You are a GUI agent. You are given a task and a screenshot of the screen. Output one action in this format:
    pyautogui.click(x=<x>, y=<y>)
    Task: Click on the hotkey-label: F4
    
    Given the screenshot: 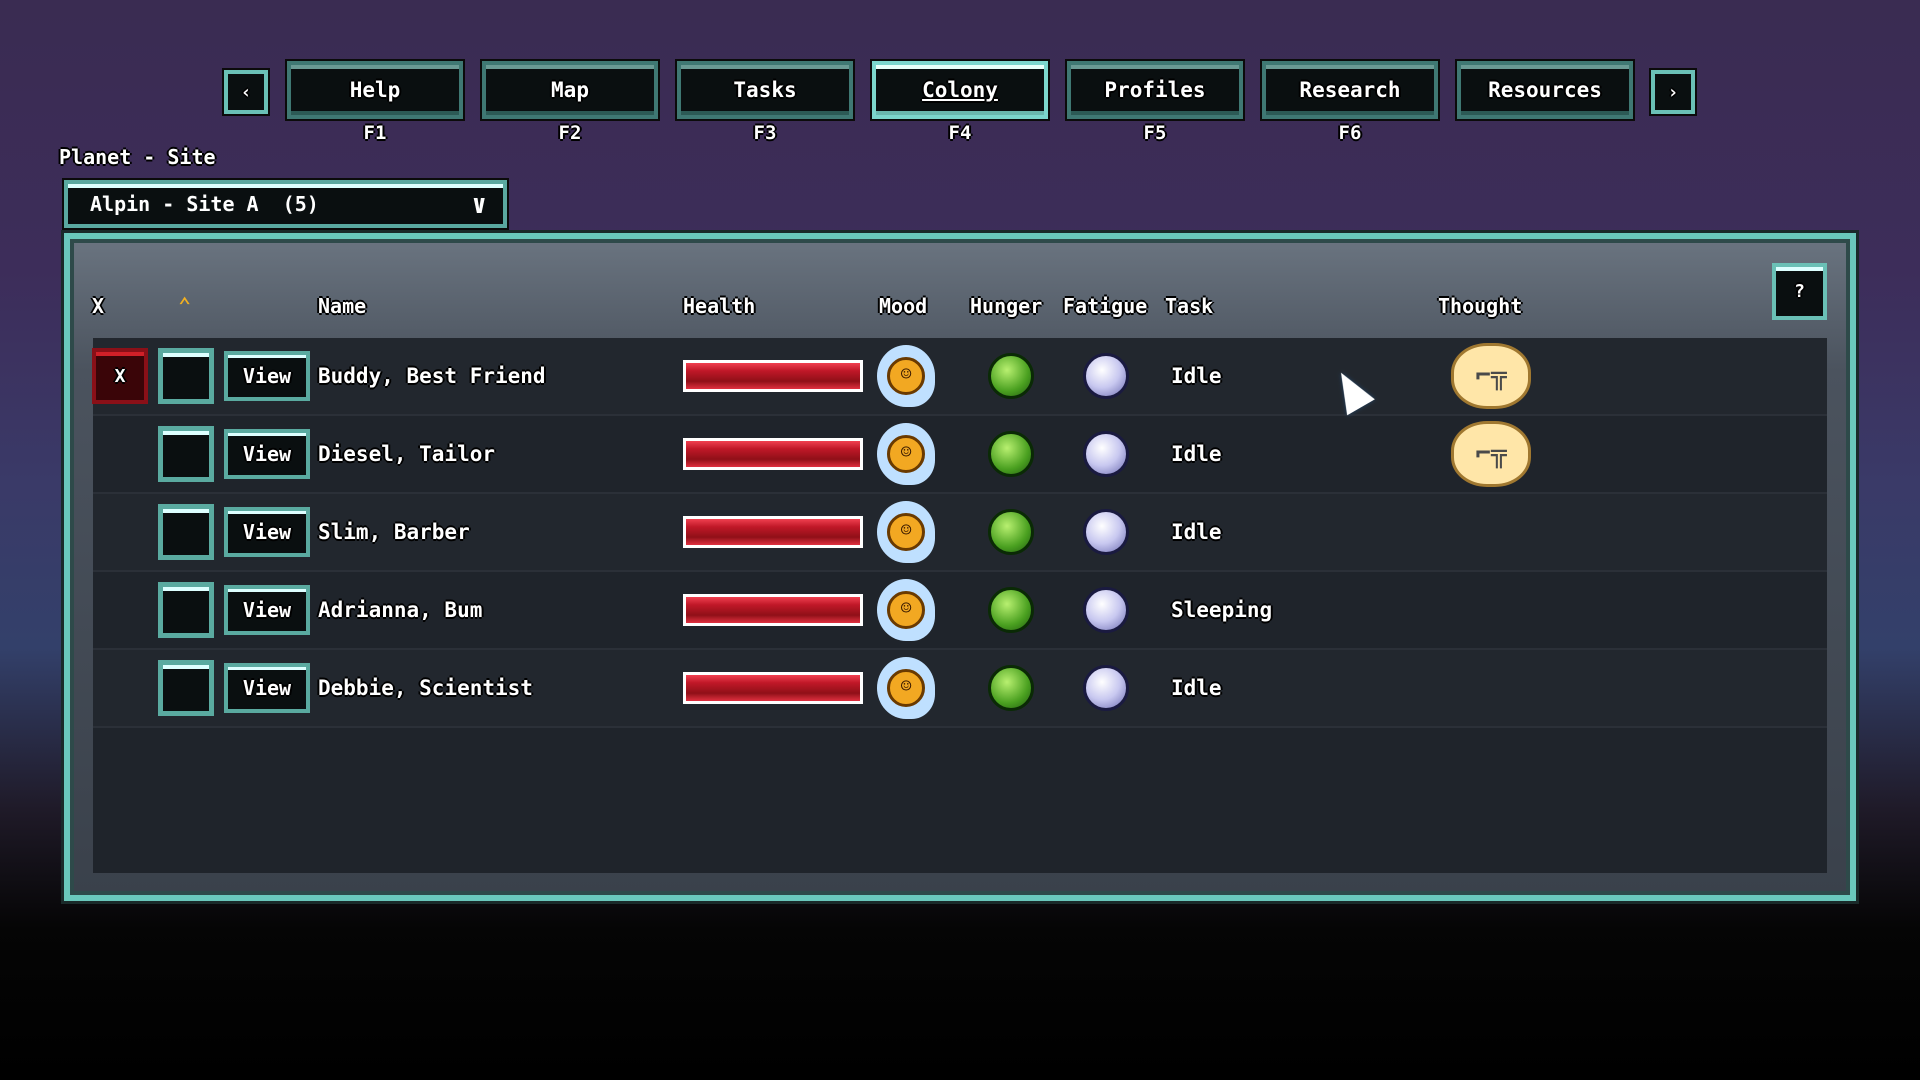 What is the action you would take?
    pyautogui.click(x=960, y=133)
    